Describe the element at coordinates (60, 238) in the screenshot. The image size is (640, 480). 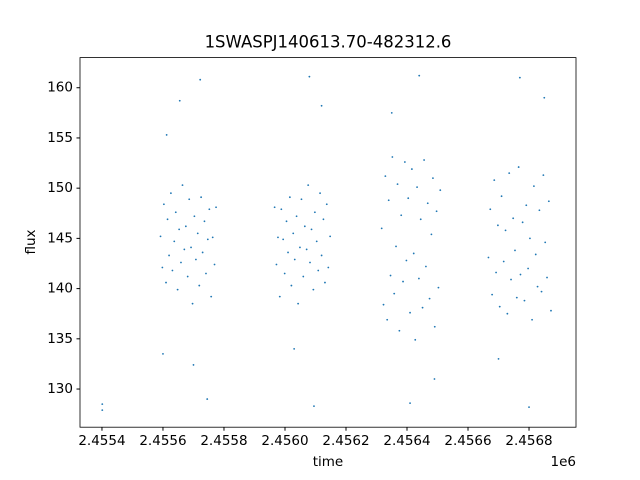
I see `y-tick-label: 145` at that location.